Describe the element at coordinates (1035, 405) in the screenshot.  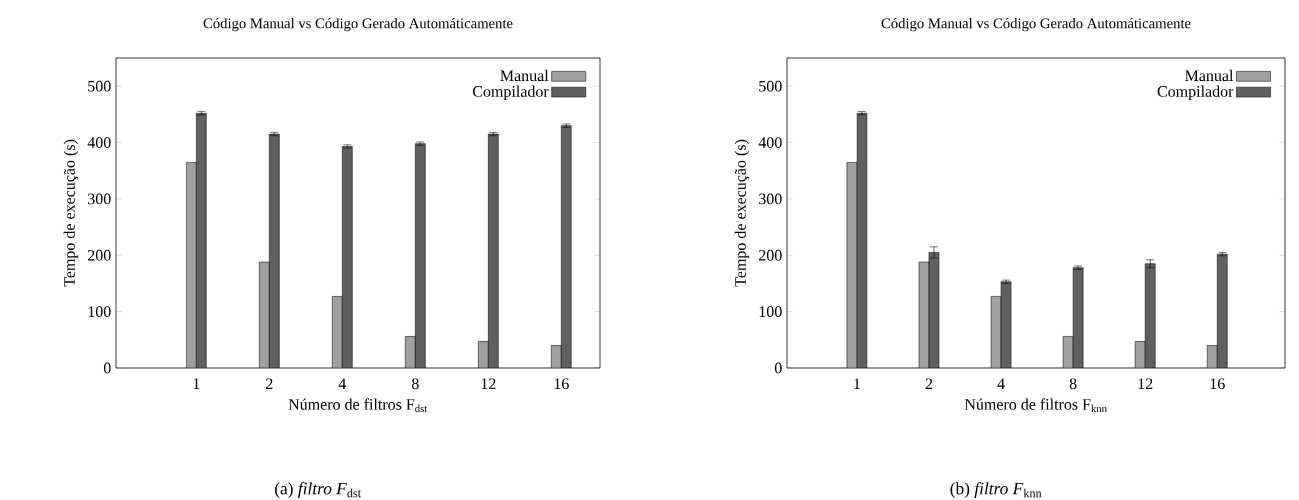
I see `x-axis-title: Número de filtros F$_{knn}$` at that location.